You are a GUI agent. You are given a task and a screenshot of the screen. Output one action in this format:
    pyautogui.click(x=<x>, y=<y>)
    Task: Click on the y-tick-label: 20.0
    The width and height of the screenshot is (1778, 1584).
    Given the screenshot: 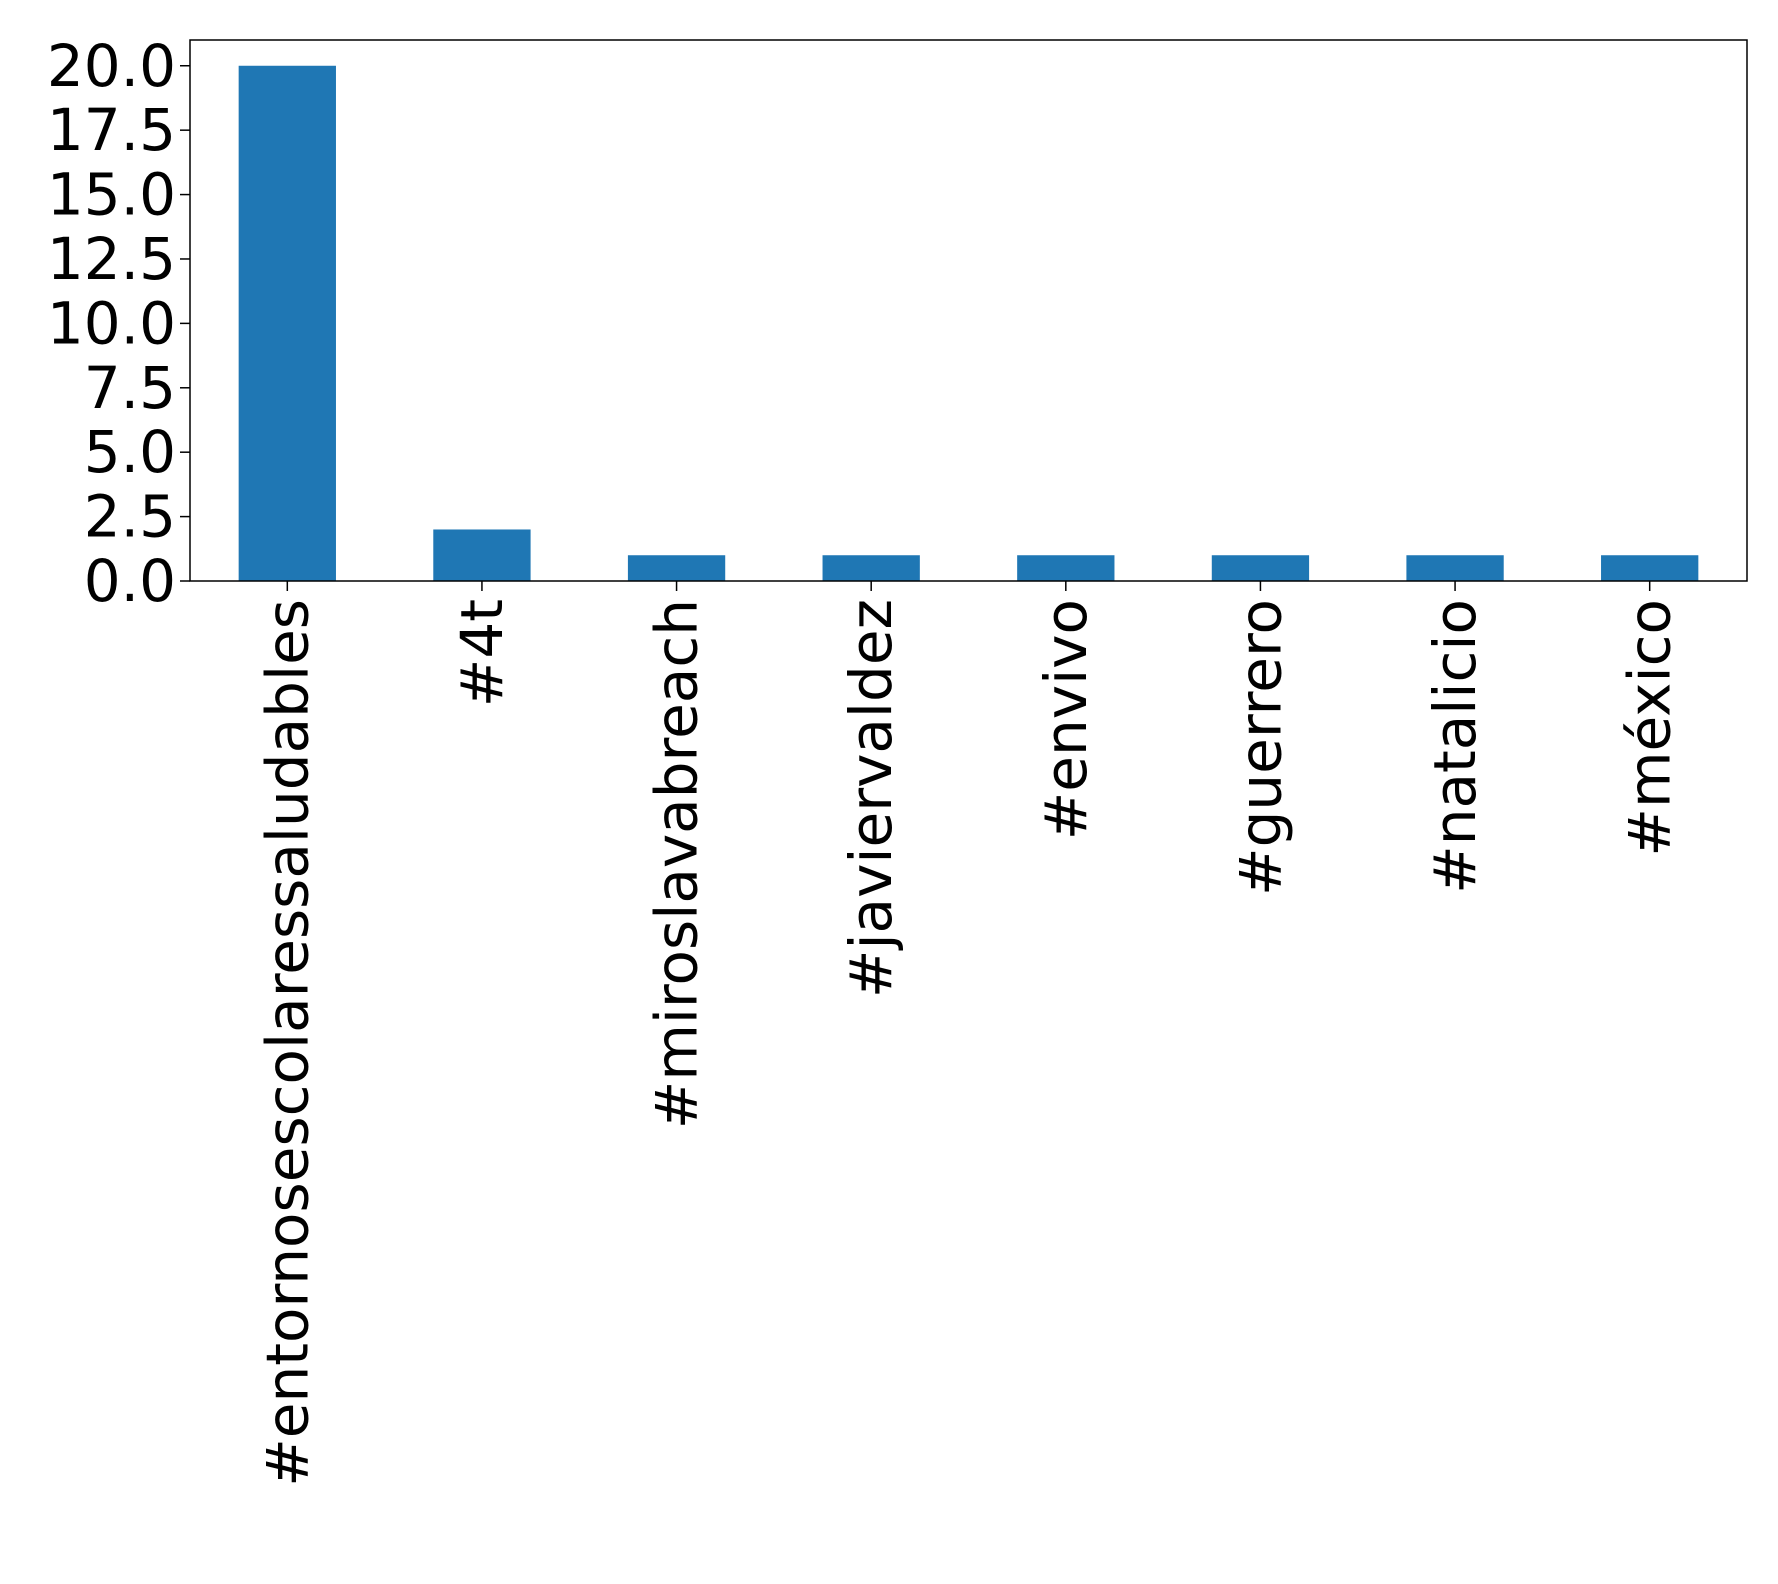 What is the action you would take?
    pyautogui.click(x=111, y=66)
    